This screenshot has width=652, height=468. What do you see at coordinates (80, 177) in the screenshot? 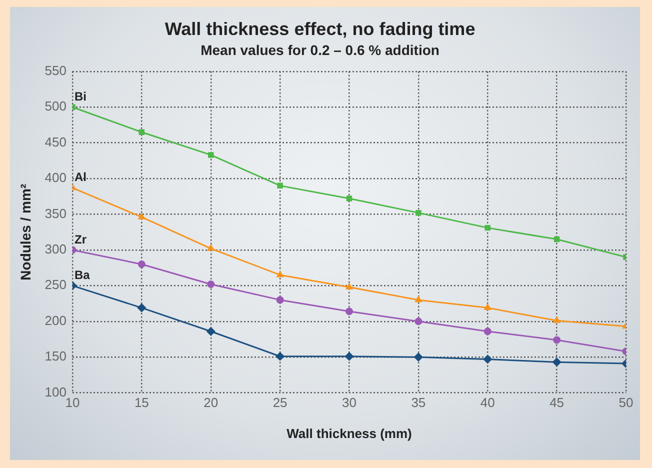
I see `series-label: Al` at bounding box center [80, 177].